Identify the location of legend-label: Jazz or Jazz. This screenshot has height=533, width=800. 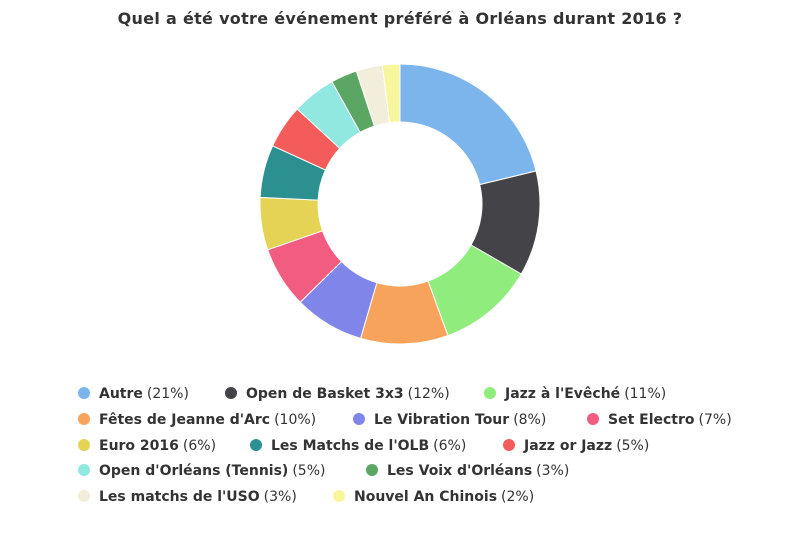
(568, 446).